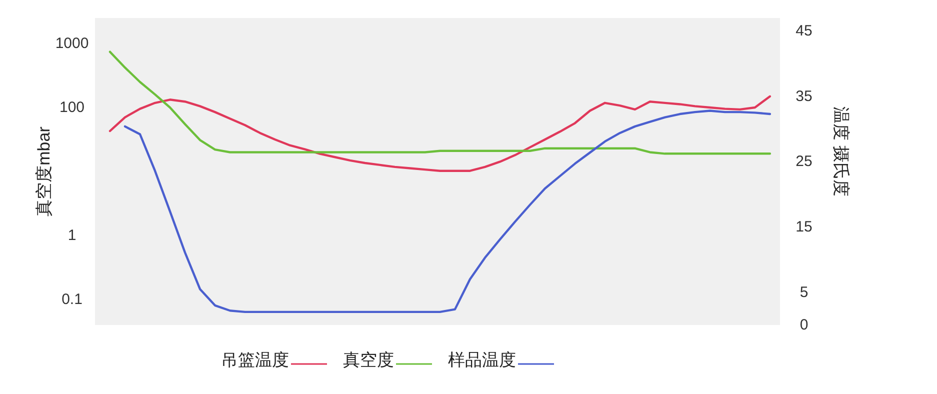  I want to click on ylabel: 真空度mbar, so click(44, 171).